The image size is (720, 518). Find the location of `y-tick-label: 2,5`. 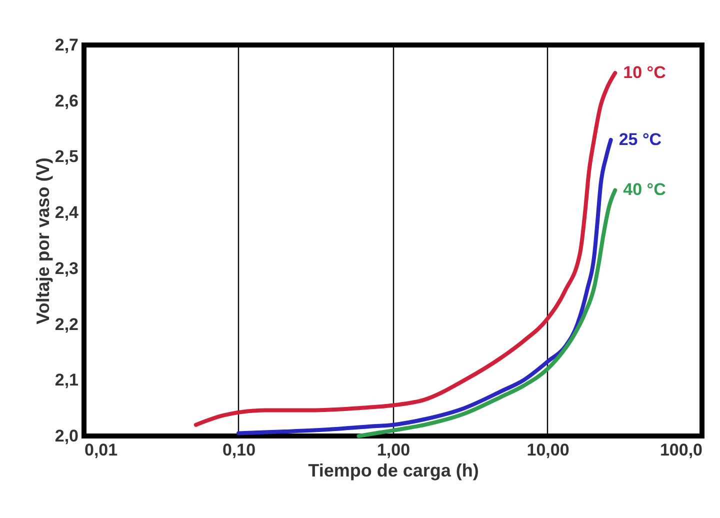

y-tick-label: 2,5 is located at coordinates (66, 156).